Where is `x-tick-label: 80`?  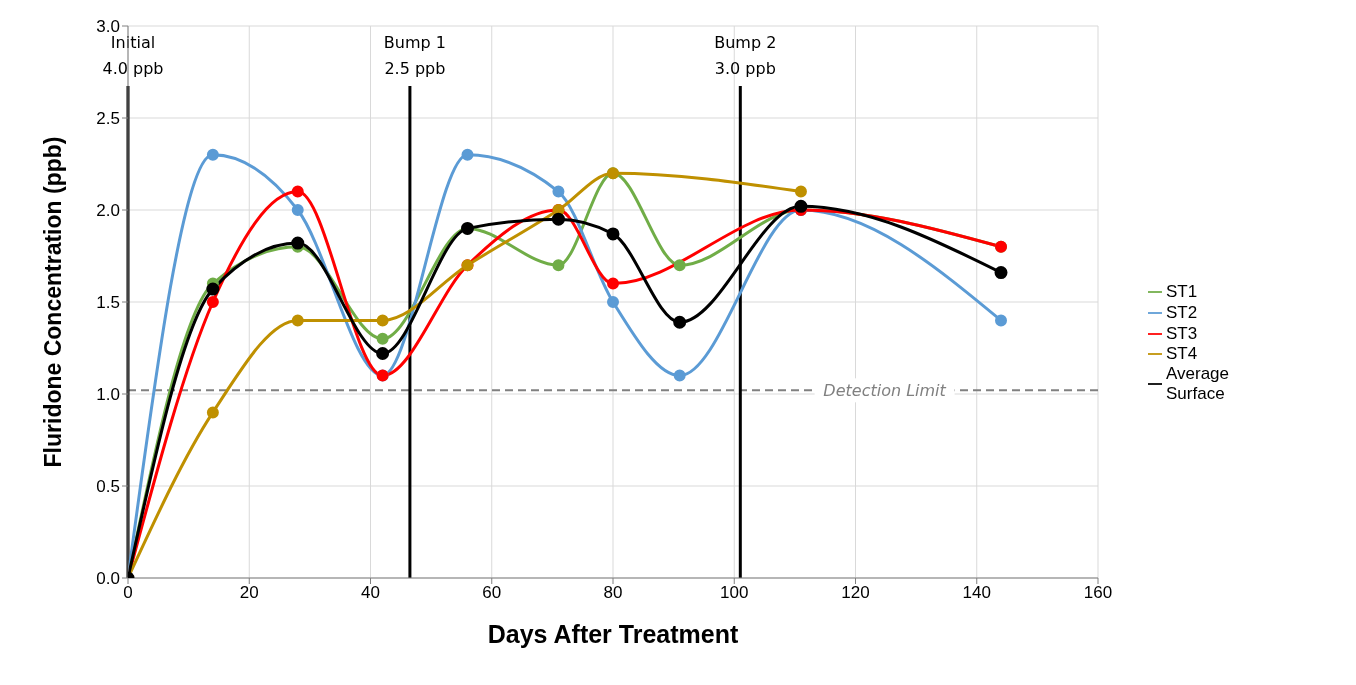
x-tick-label: 80 is located at coordinates (613, 593).